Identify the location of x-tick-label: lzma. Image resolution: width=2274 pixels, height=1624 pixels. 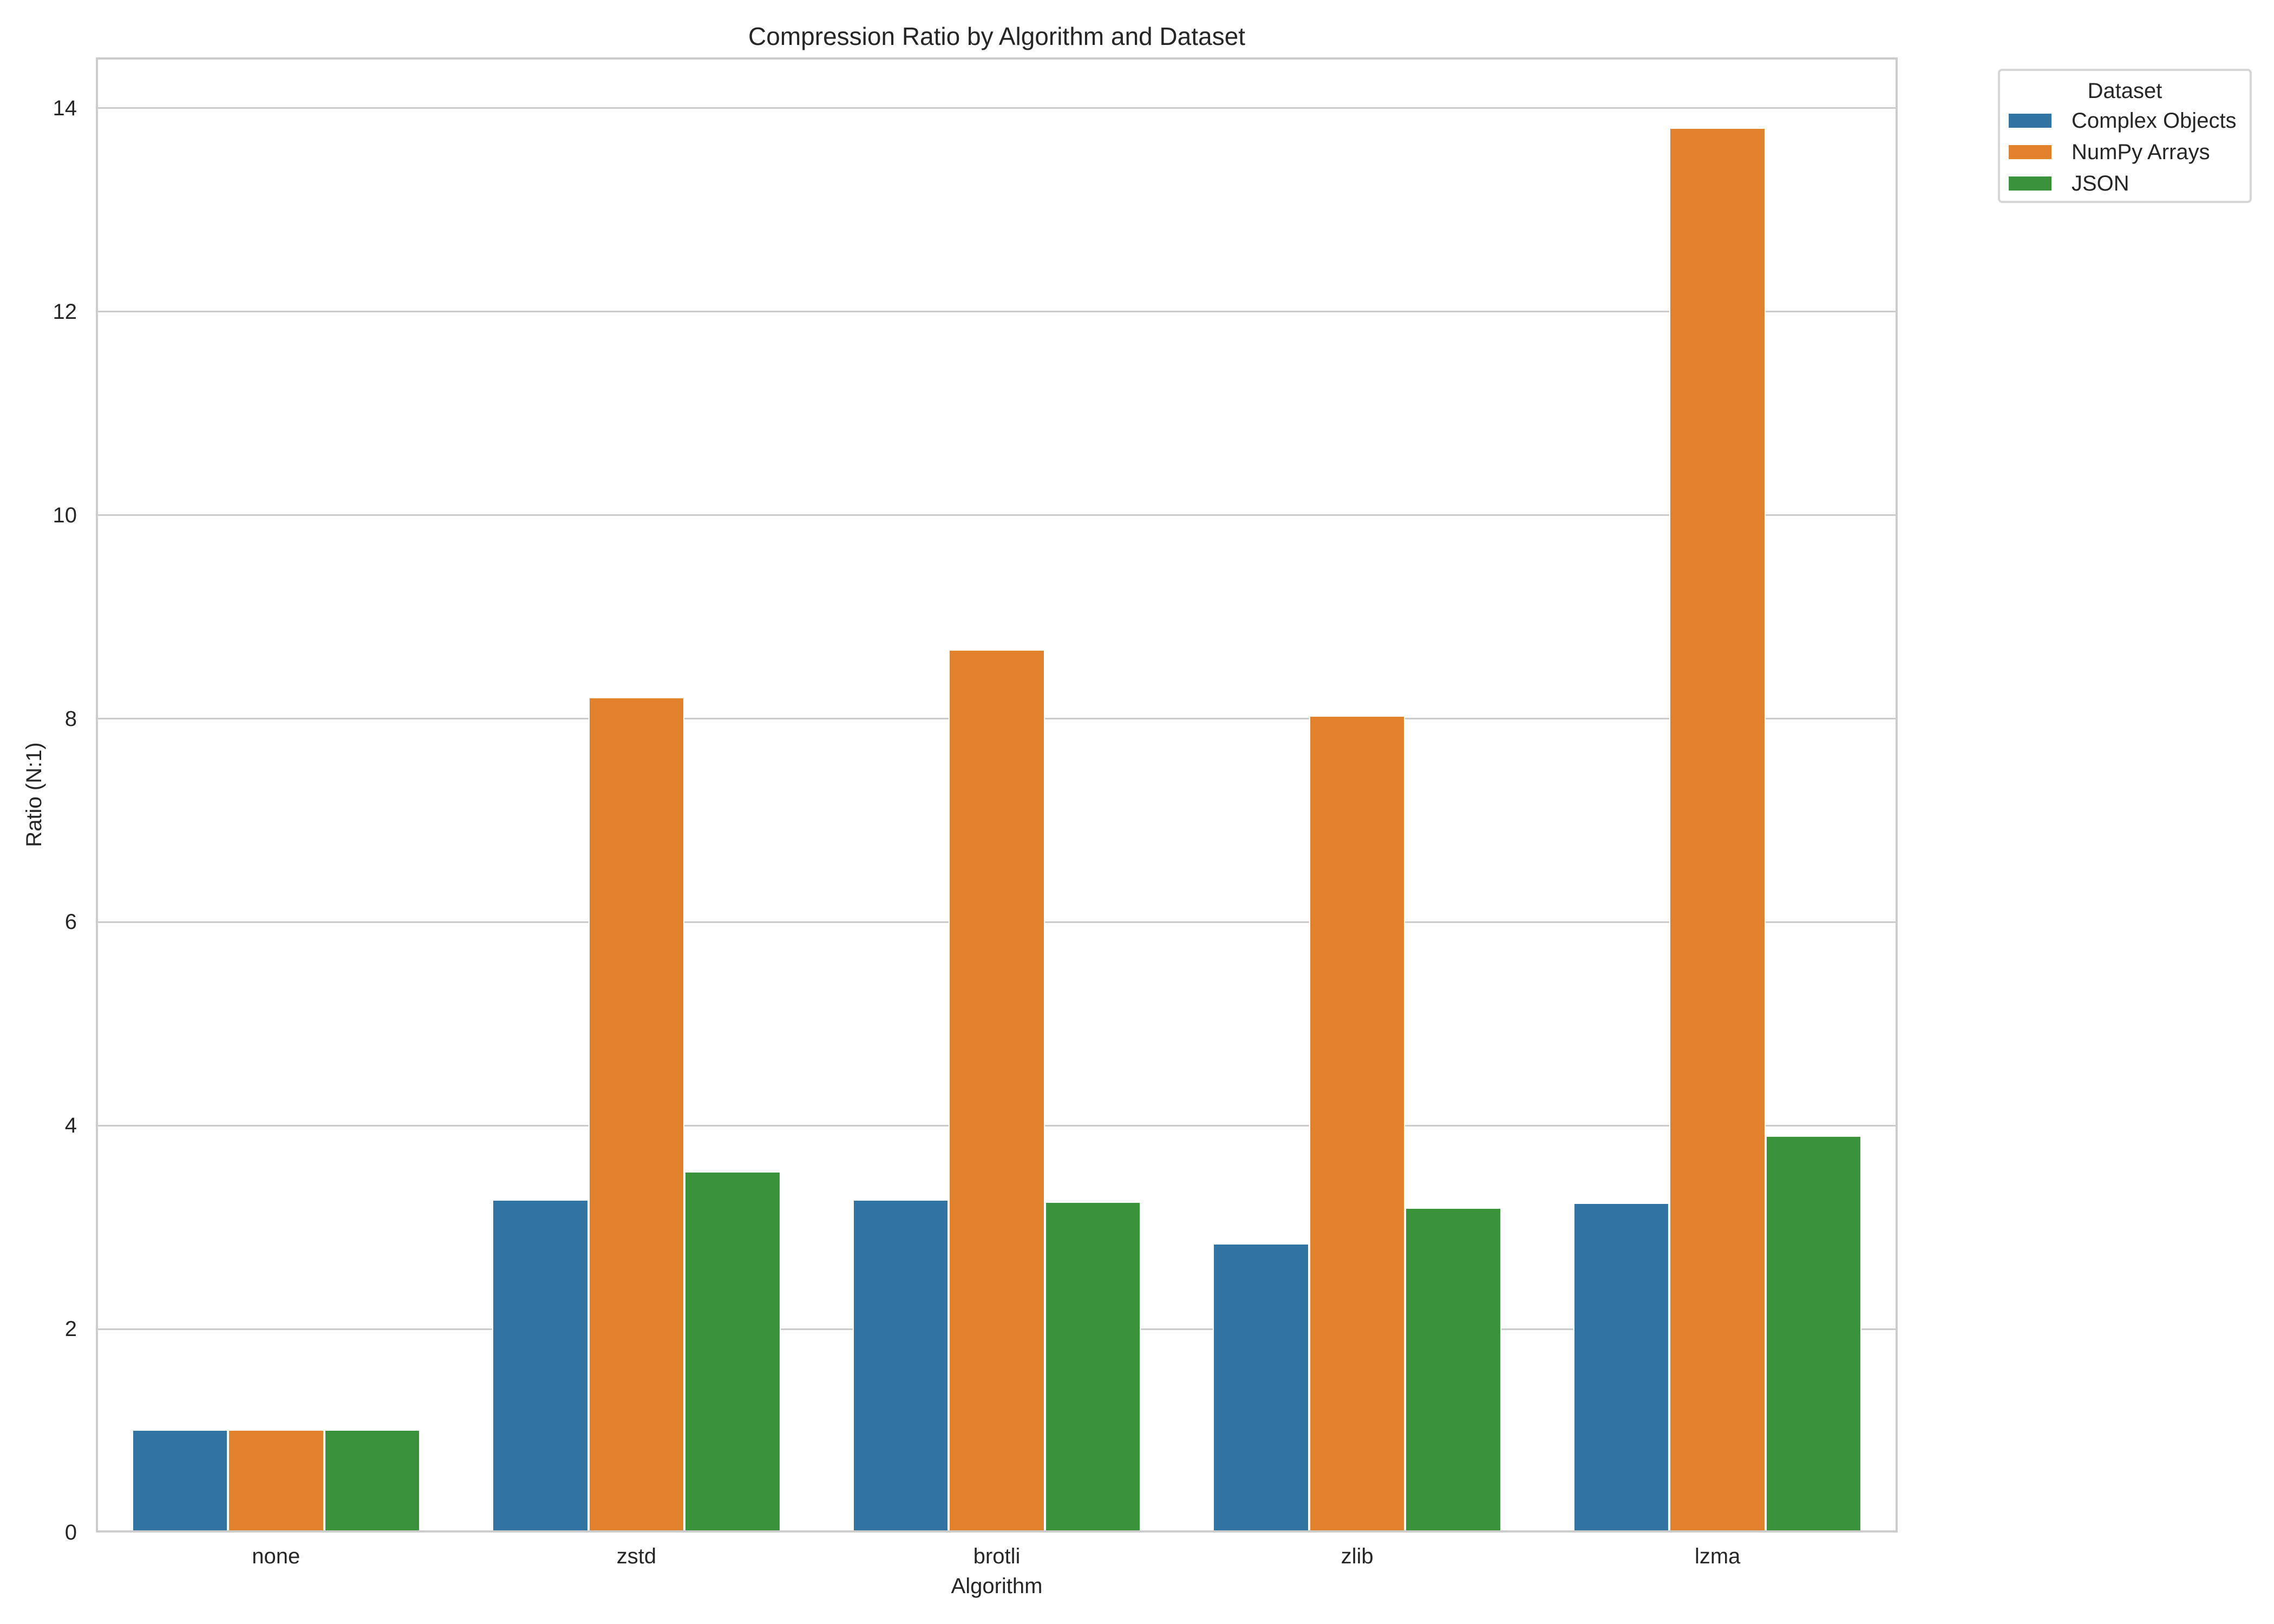
(1718, 1556).